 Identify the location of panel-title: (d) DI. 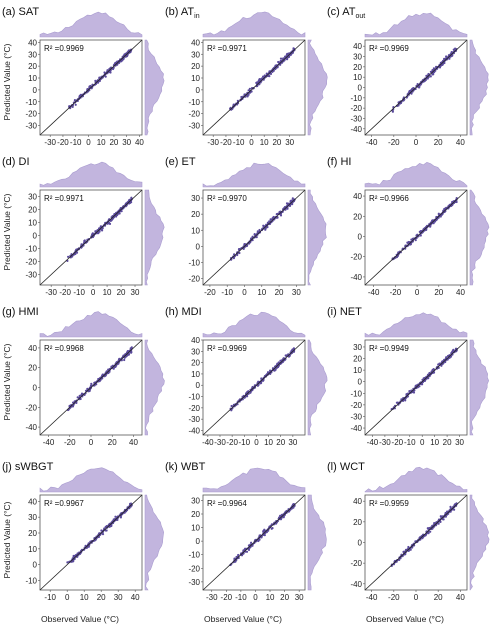
(16, 162).